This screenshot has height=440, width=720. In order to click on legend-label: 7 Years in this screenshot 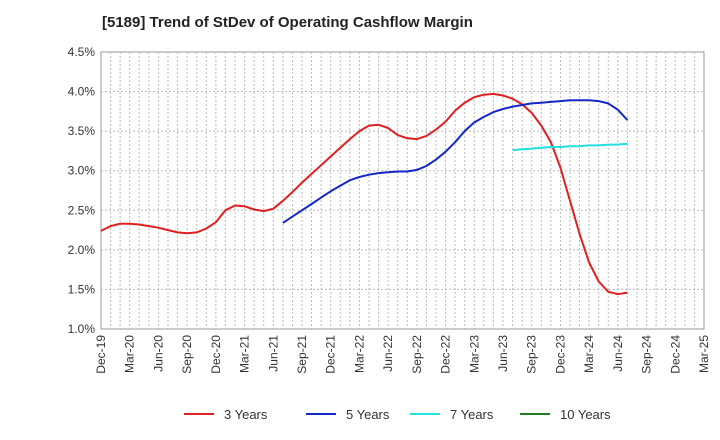, I will do `click(472, 414)`.